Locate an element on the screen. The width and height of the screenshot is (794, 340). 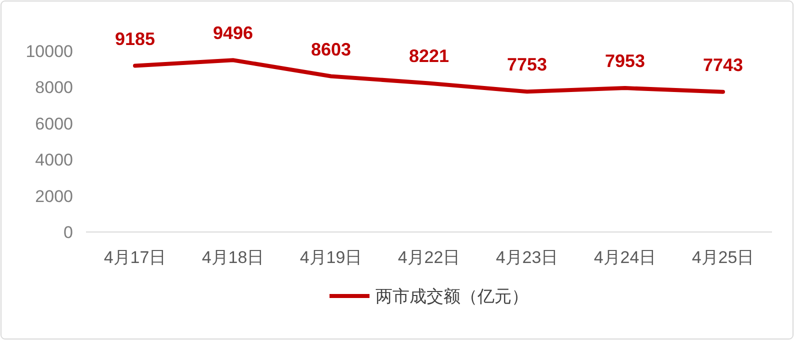
y-tick-label: 4000 is located at coordinates (54, 160).